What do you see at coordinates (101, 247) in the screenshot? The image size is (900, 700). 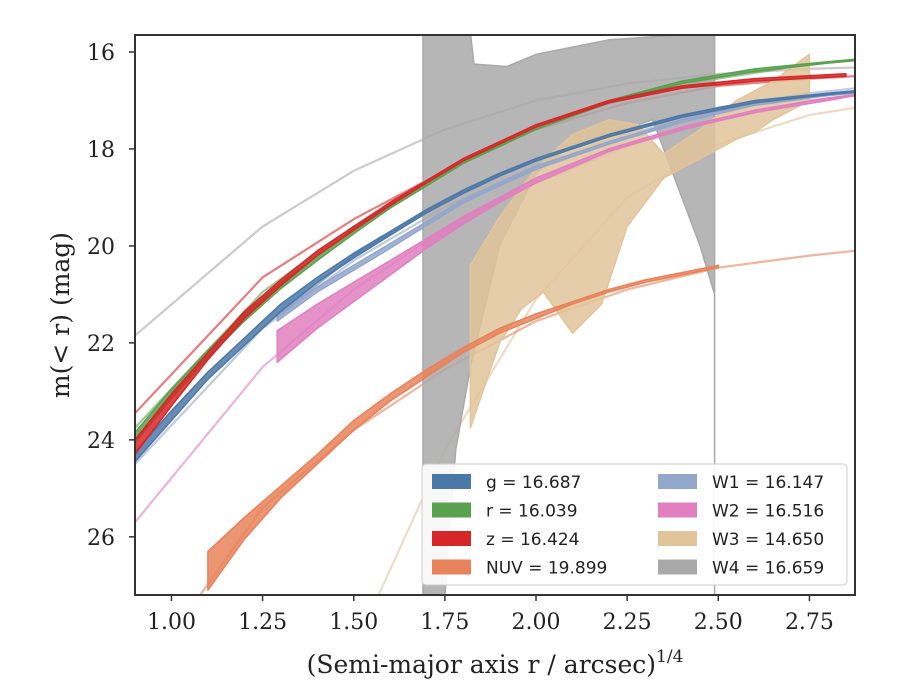 I see `y-tick-label: 20` at bounding box center [101, 247].